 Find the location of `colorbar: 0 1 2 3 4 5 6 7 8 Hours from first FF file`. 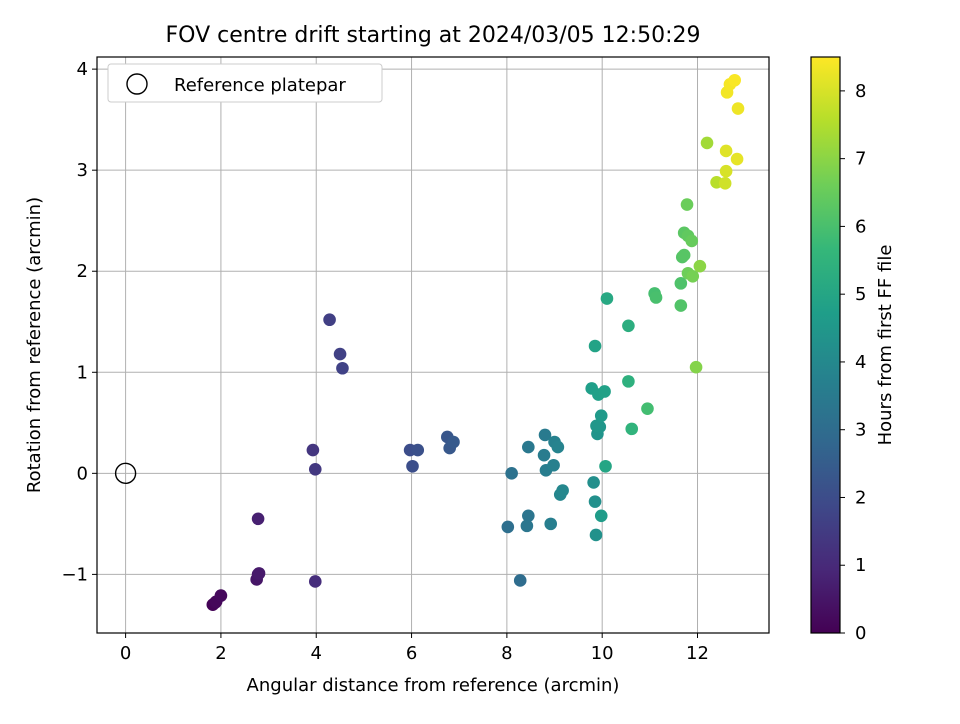

colorbar: 0 1 2 3 4 5 6 7 8 Hours from first FF file is located at coordinates (853, 350).